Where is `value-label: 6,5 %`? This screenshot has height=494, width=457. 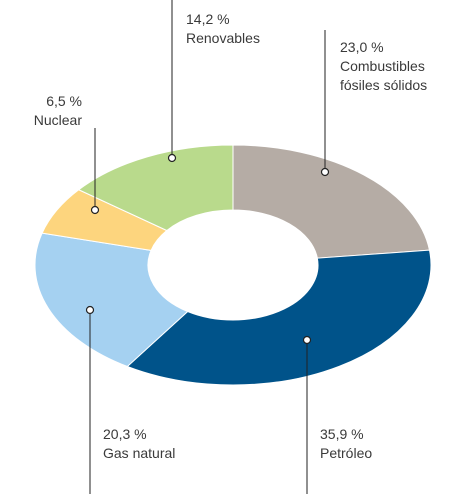
value-label: 6,5 % is located at coordinates (64, 101).